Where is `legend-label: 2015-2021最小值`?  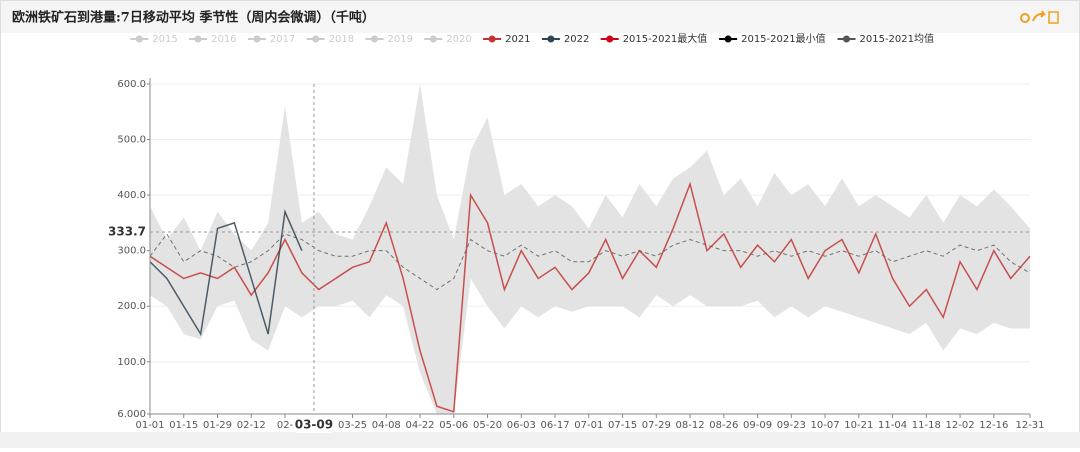
legend-label: 2015-2021最小值 is located at coordinates (783, 38).